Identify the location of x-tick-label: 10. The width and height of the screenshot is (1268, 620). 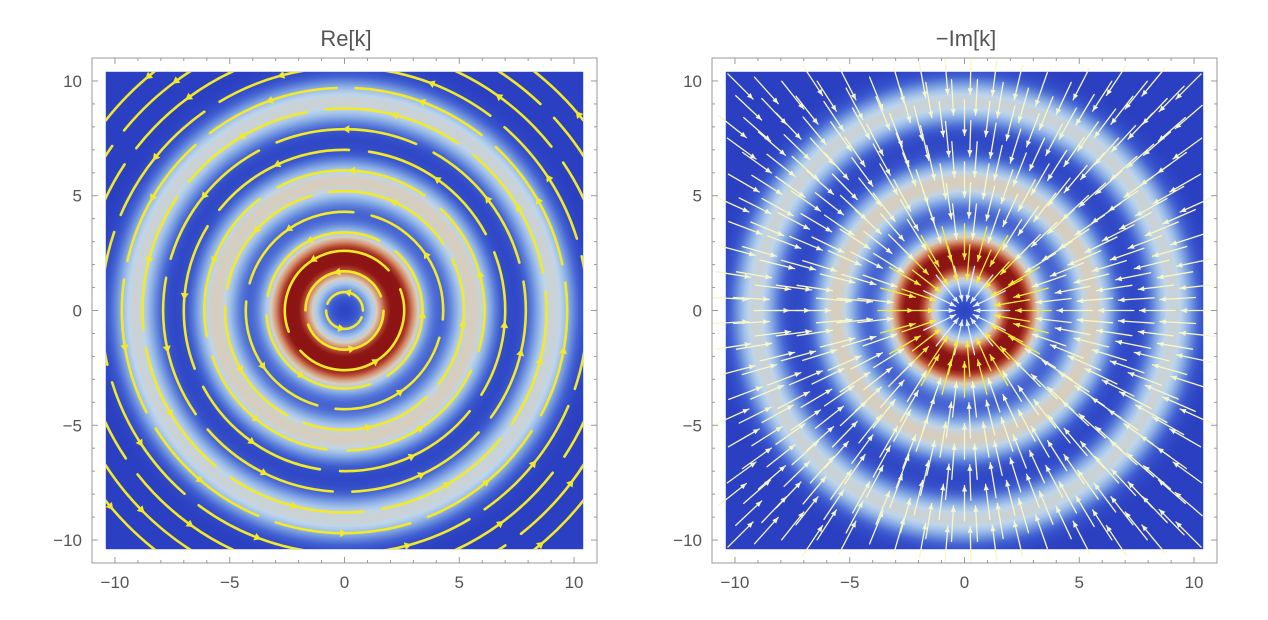
(574, 582).